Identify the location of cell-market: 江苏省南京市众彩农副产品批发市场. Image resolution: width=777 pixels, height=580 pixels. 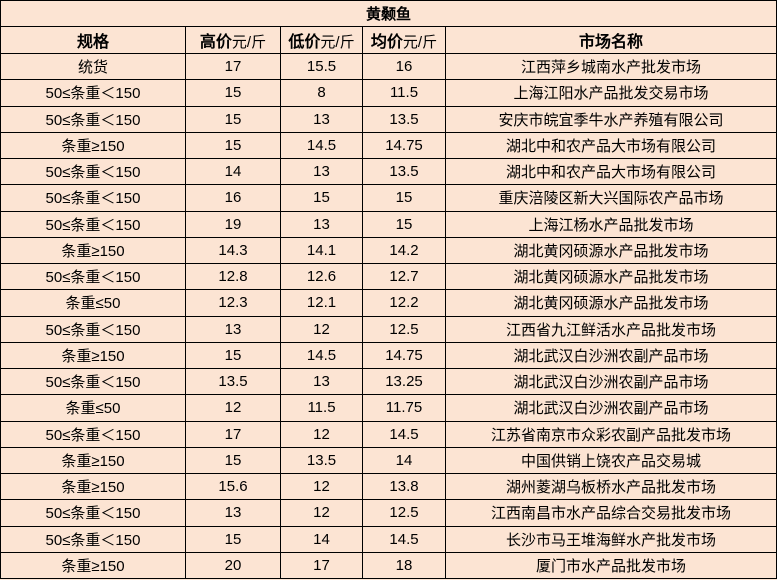
(611, 434).